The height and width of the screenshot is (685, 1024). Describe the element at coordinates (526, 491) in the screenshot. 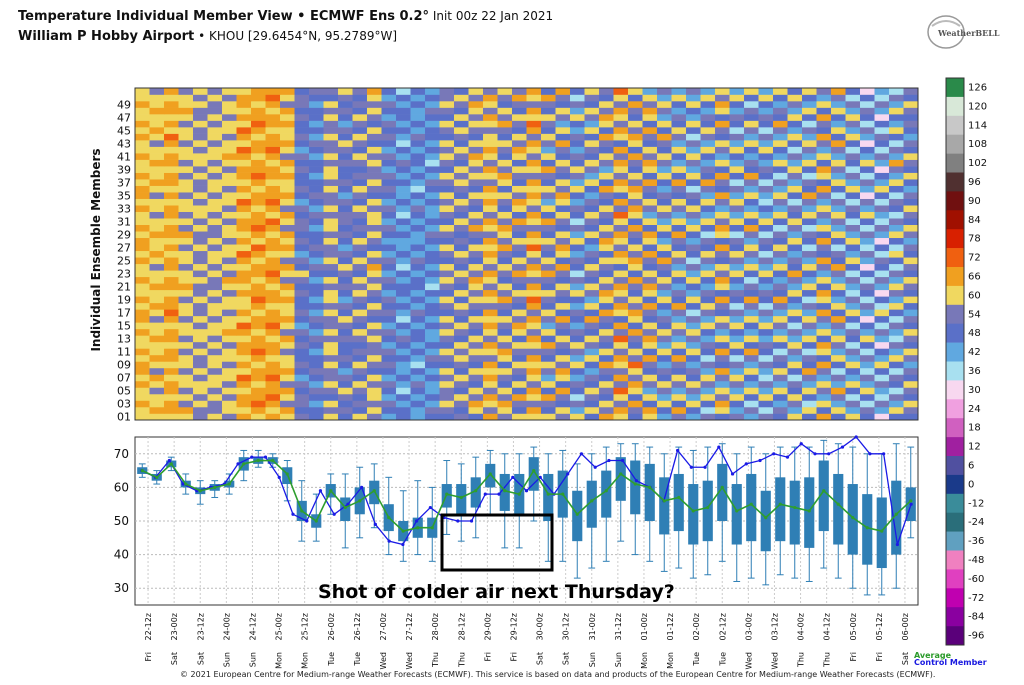

I see `control-line-point` at that location.